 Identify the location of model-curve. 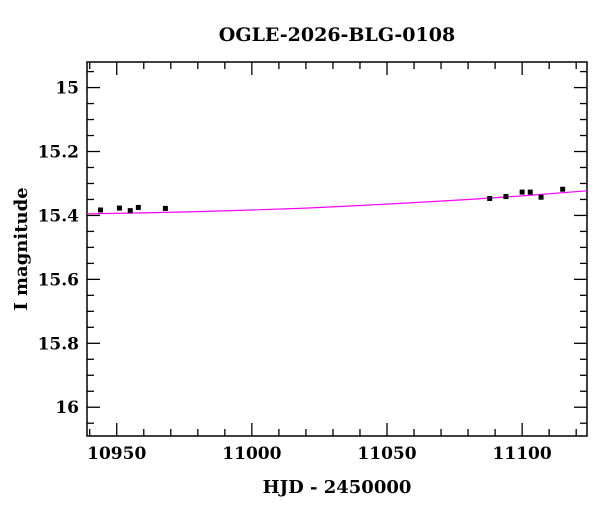
(337, 202).